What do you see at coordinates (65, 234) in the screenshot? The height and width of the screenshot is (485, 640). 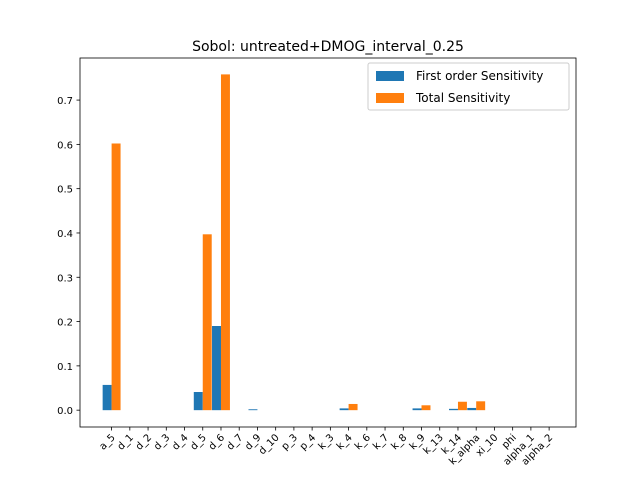 I see `y-tick-label: 0.4` at bounding box center [65, 234].